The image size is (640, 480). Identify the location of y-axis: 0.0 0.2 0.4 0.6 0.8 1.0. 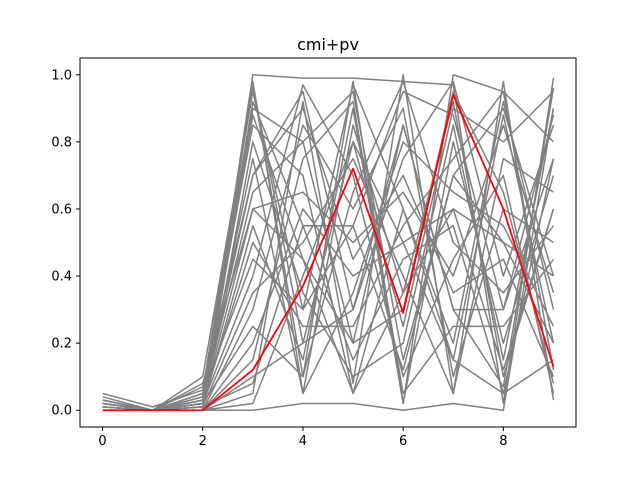
(65, 243).